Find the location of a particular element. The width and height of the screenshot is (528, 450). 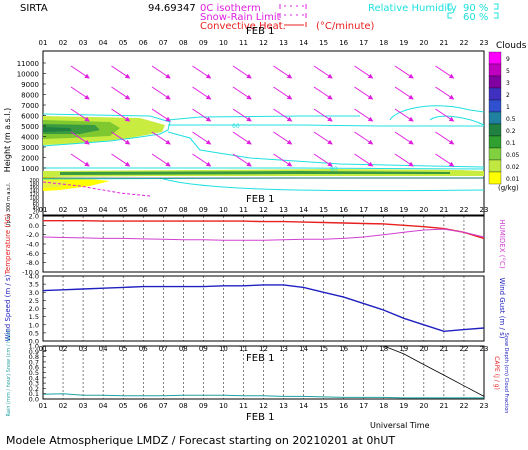

legend-convective: Convective Heat. is located at coordinates (243, 26).